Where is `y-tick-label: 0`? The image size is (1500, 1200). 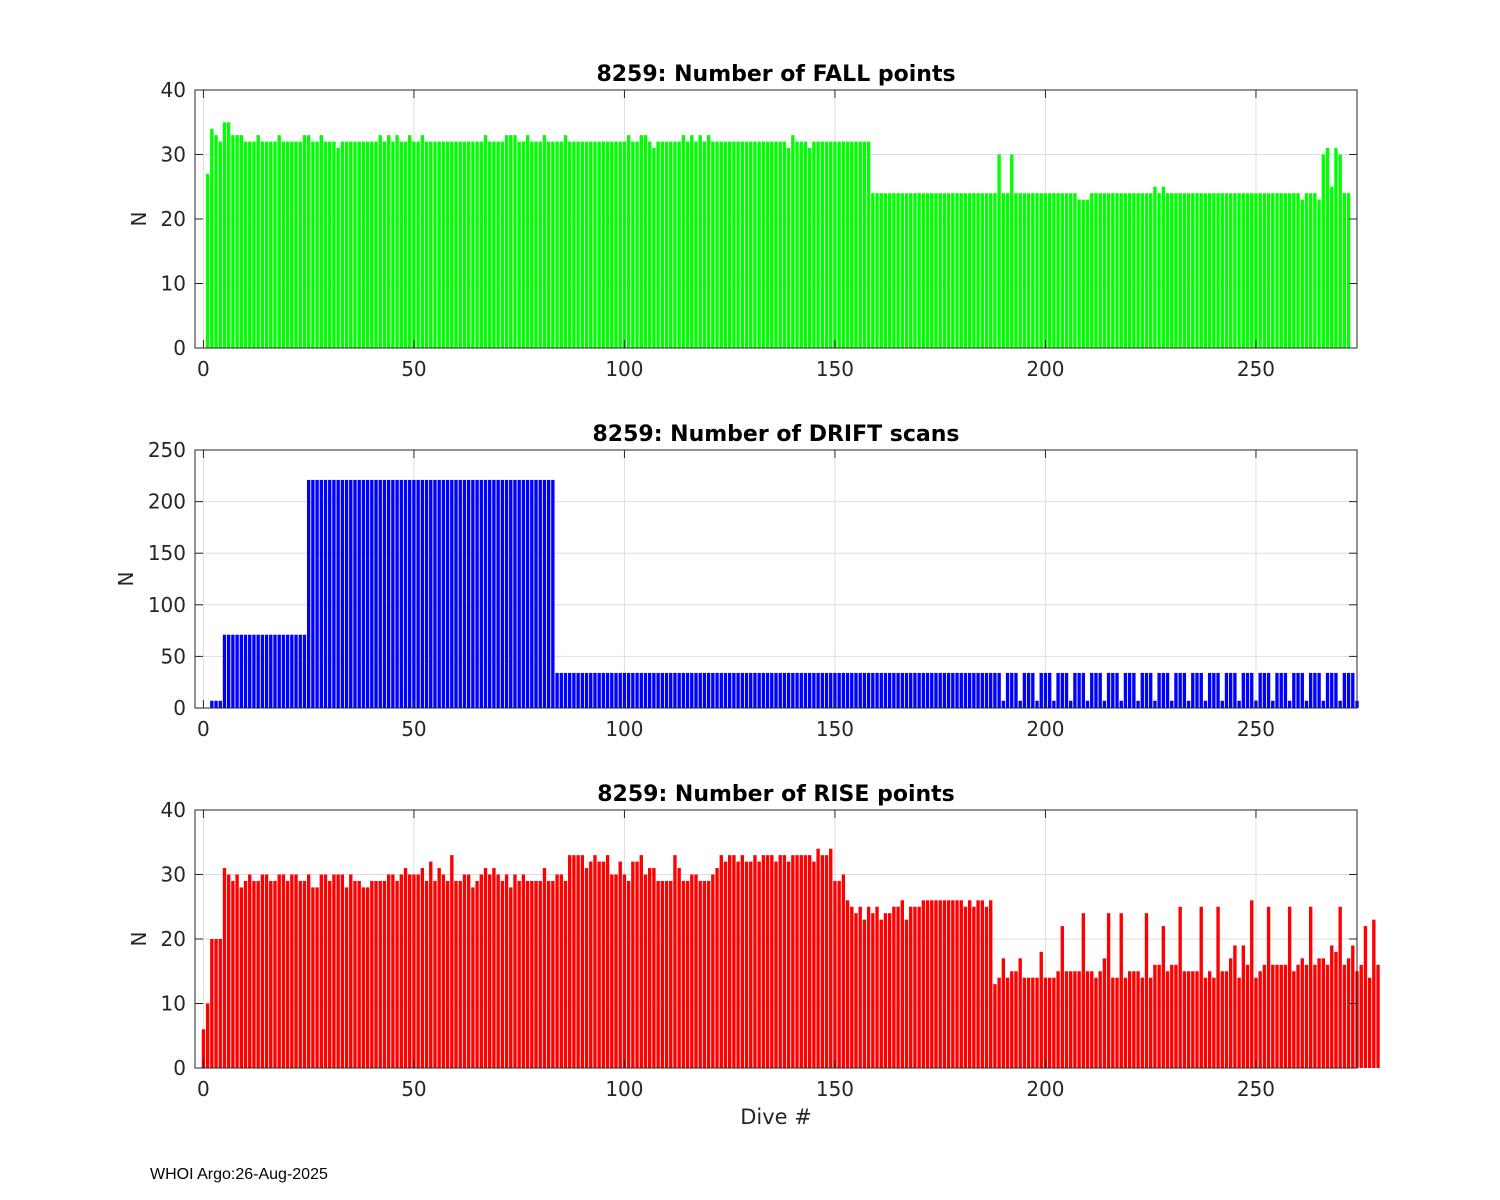
y-tick-label: 0 is located at coordinates (179, 1068).